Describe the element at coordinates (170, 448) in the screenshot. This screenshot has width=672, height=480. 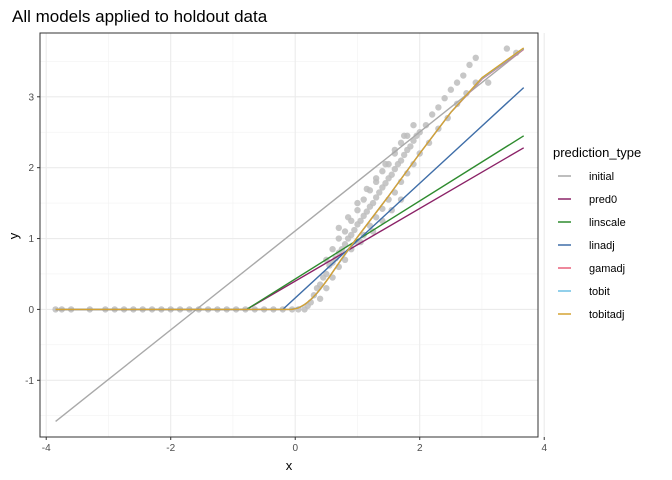
I see `x-tick-label: -2` at that location.